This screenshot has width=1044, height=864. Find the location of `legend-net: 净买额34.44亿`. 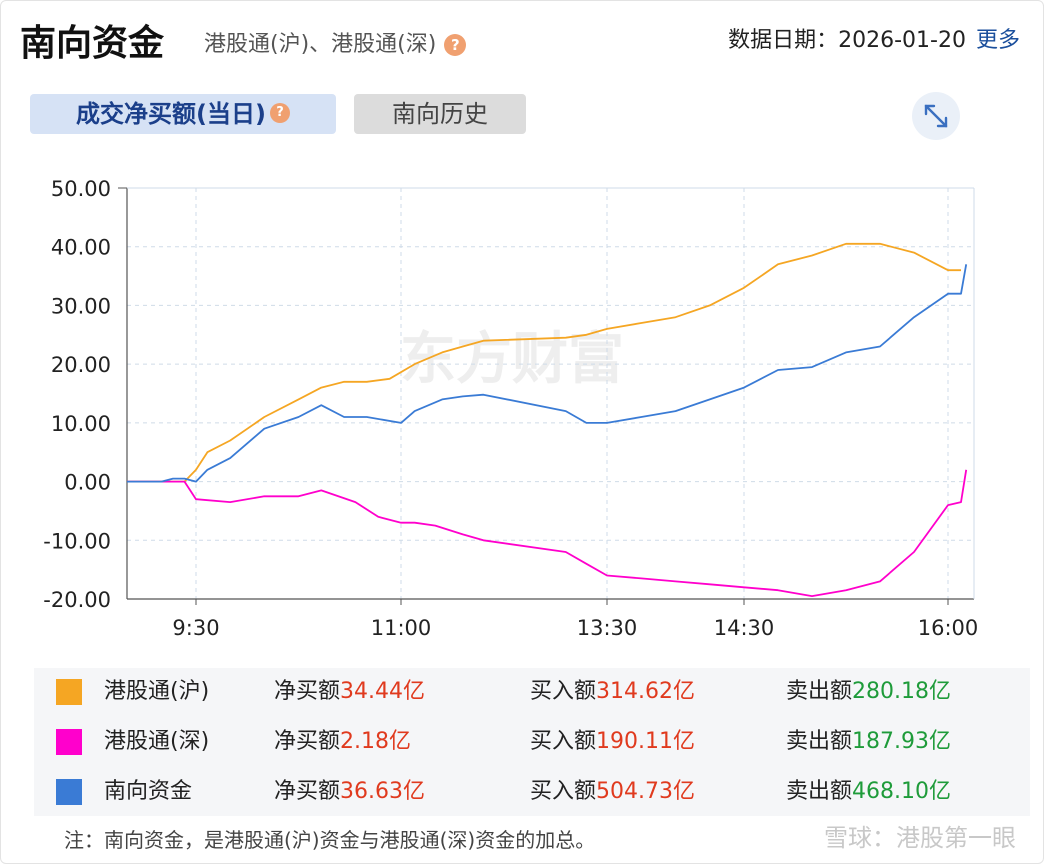

legend-net: 净买额34.44亿 is located at coordinates (349, 692).